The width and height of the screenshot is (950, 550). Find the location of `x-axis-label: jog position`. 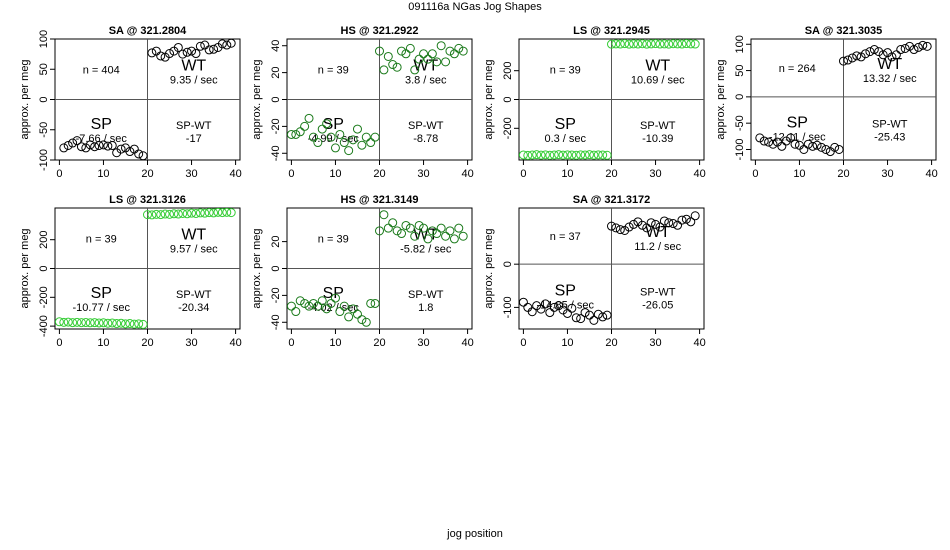

x-axis-label: jog position is located at coordinates (475, 534).